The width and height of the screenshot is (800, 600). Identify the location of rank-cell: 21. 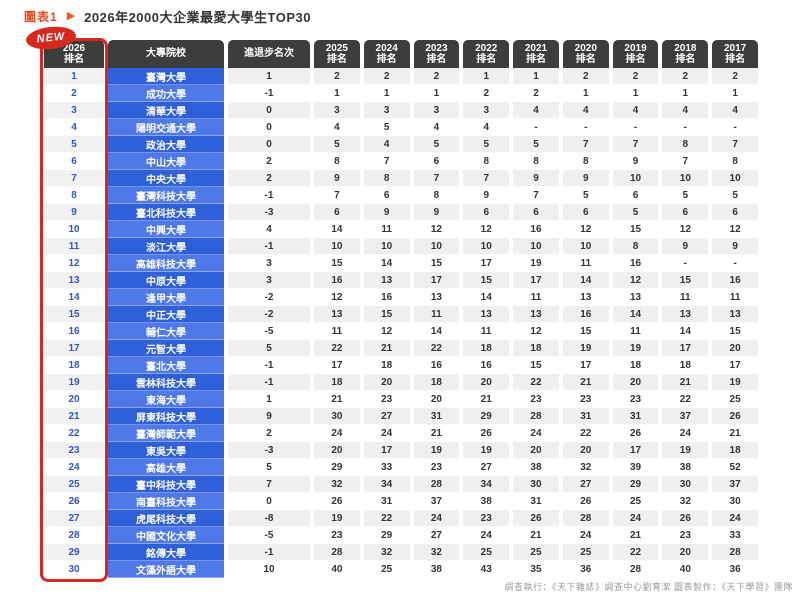
(74, 416).